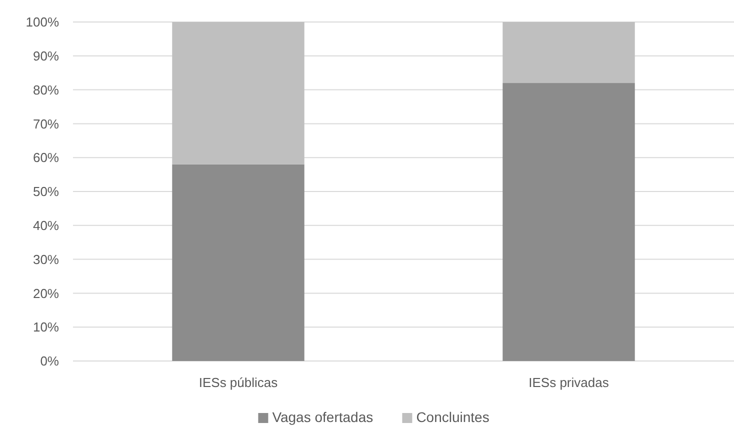  Describe the element at coordinates (46, 327) in the screenshot. I see `y-tick-label: 10%` at that location.